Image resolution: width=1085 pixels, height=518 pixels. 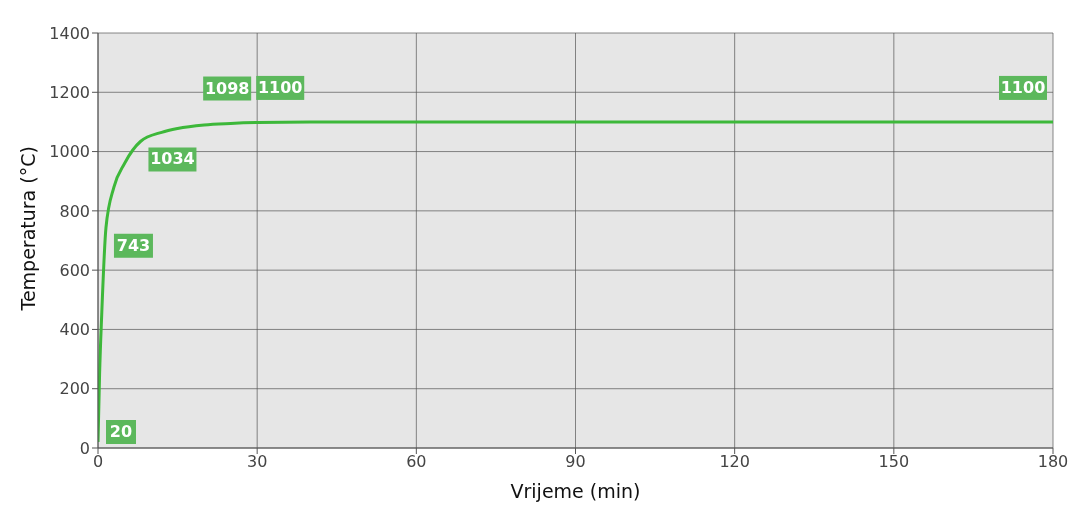 I want to click on y-tick-label: 1400, so click(x=69, y=33).